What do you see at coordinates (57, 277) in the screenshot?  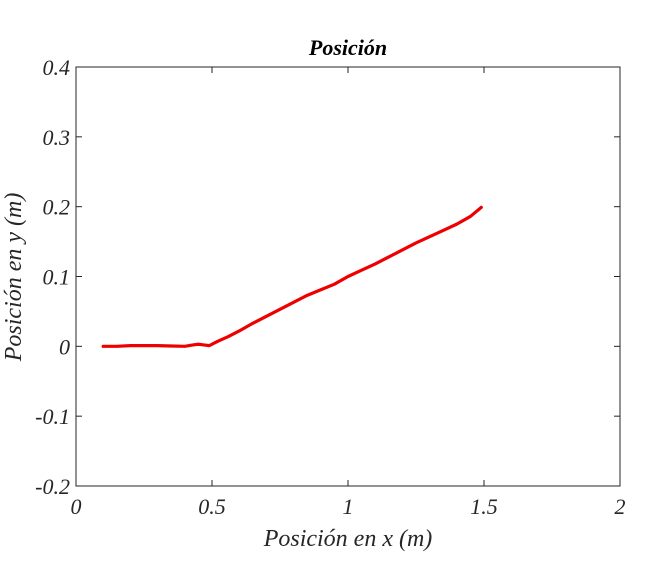 I see `y-tick-label: 0.1` at bounding box center [57, 277].